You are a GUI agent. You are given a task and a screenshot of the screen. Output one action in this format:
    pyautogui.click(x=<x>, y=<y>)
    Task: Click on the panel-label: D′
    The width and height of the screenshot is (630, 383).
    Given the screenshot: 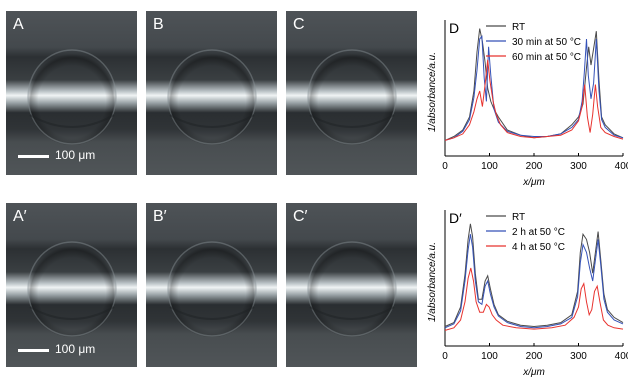 What is the action you would take?
    pyautogui.click(x=455, y=218)
    